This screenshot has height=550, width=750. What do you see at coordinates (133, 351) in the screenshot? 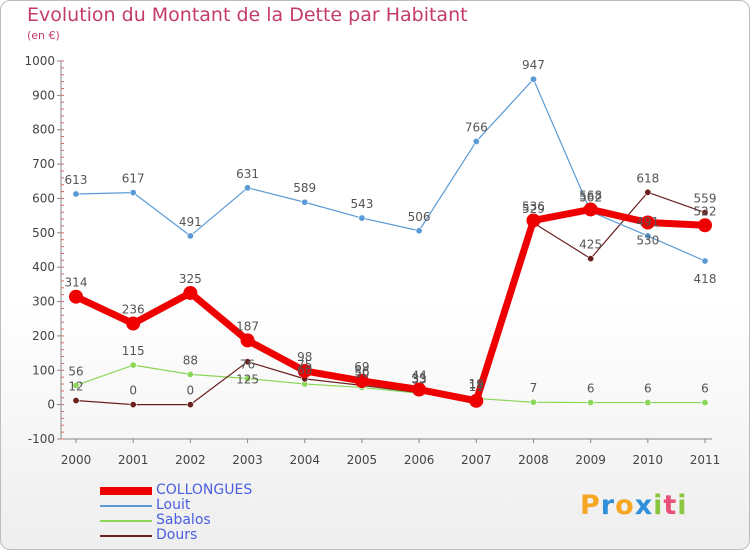
I see `data-label: 115` at bounding box center [133, 351].